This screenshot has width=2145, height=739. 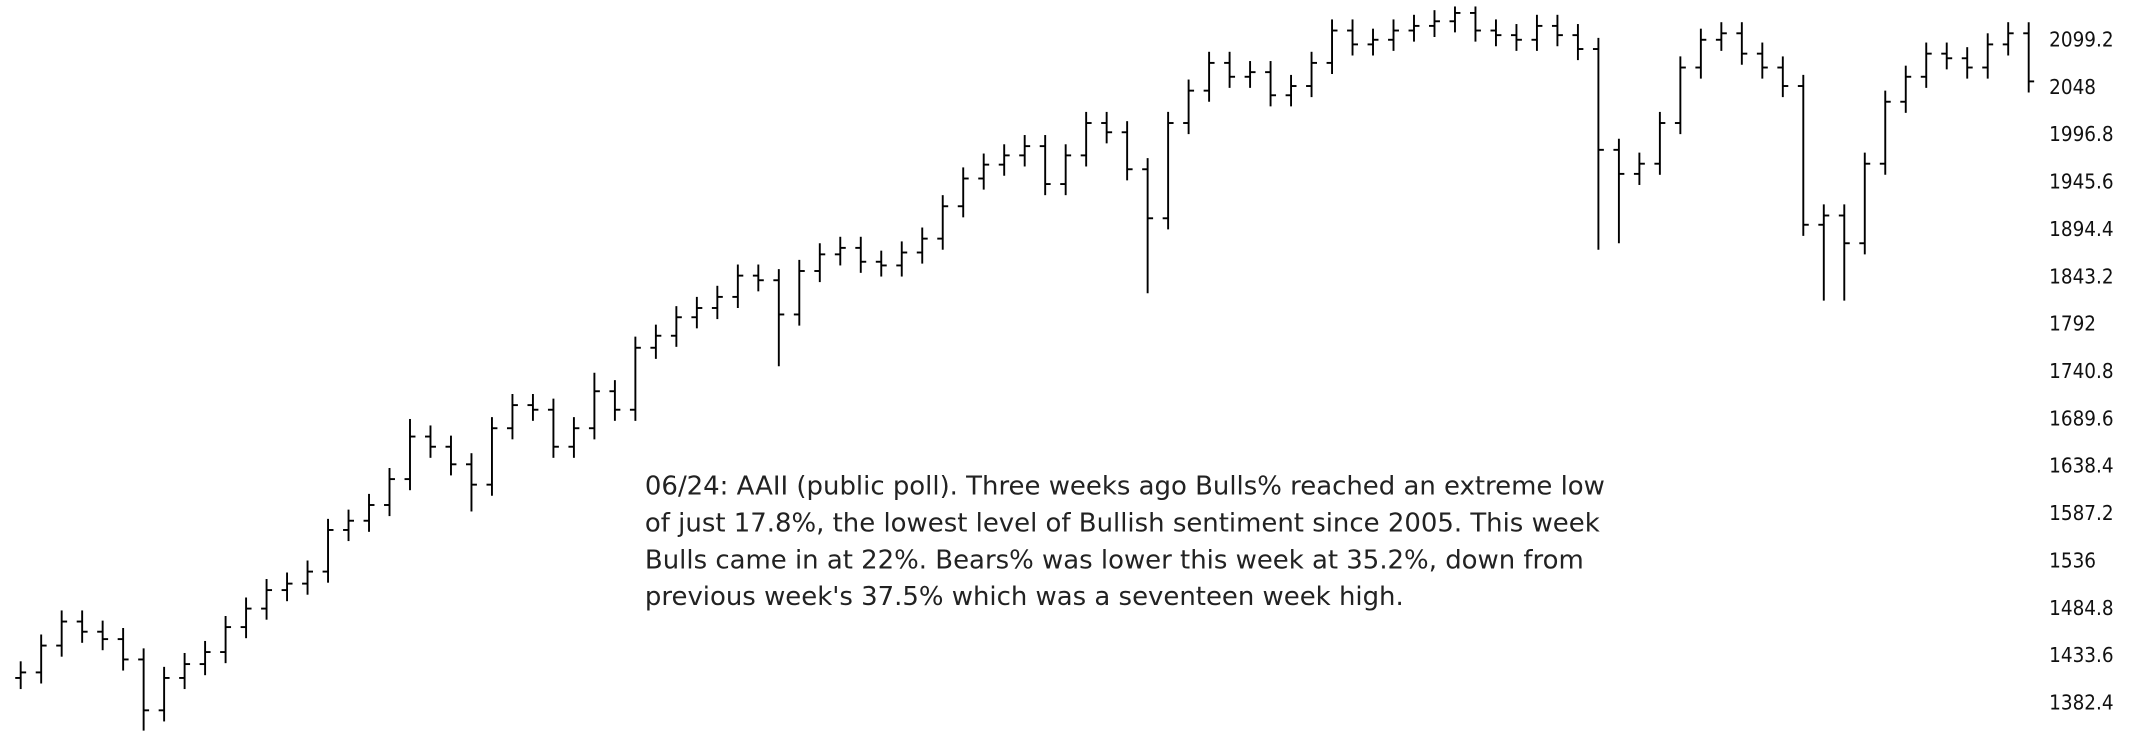 I want to click on y-tick-label: 2099.2, so click(x=2081, y=40).